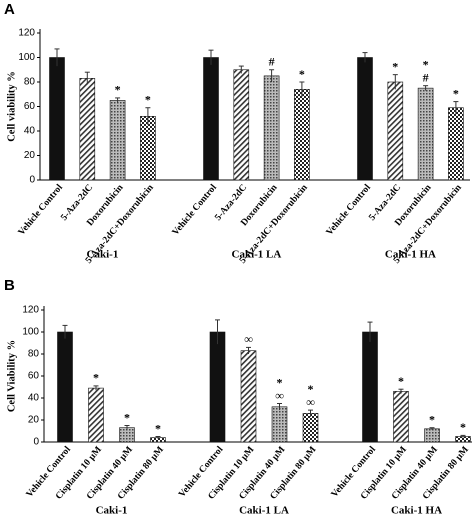  I want to click on y-axis-label: Cell viability %, so click(11, 106).